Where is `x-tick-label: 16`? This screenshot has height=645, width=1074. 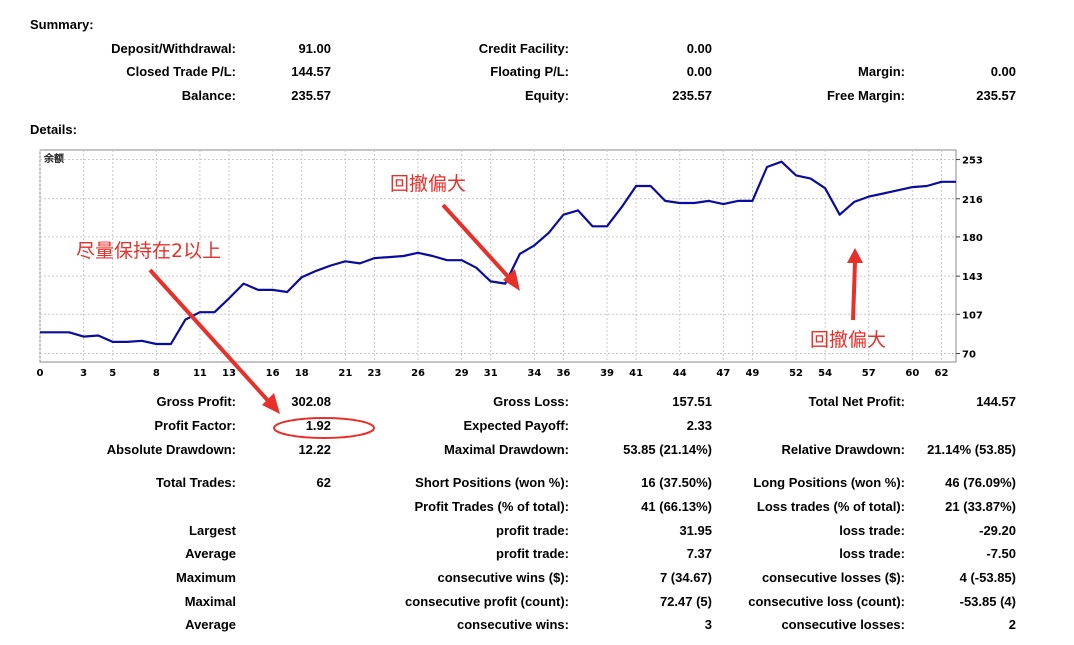 x-tick-label: 16 is located at coordinates (273, 373).